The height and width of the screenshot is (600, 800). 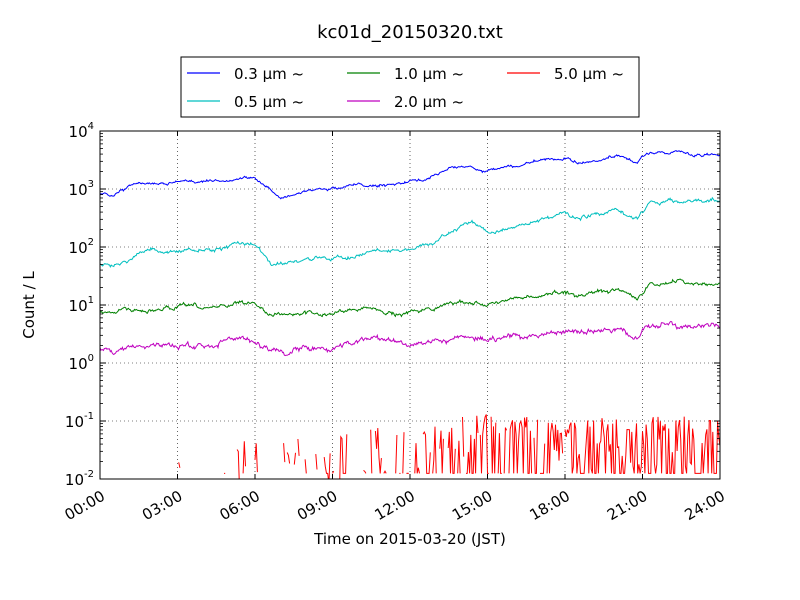 I want to click on y-tick-labels: 10⁻² 10⁻¹ 10⁰ 10¹ 10² 10³ 10⁴, so click(x=79, y=305).